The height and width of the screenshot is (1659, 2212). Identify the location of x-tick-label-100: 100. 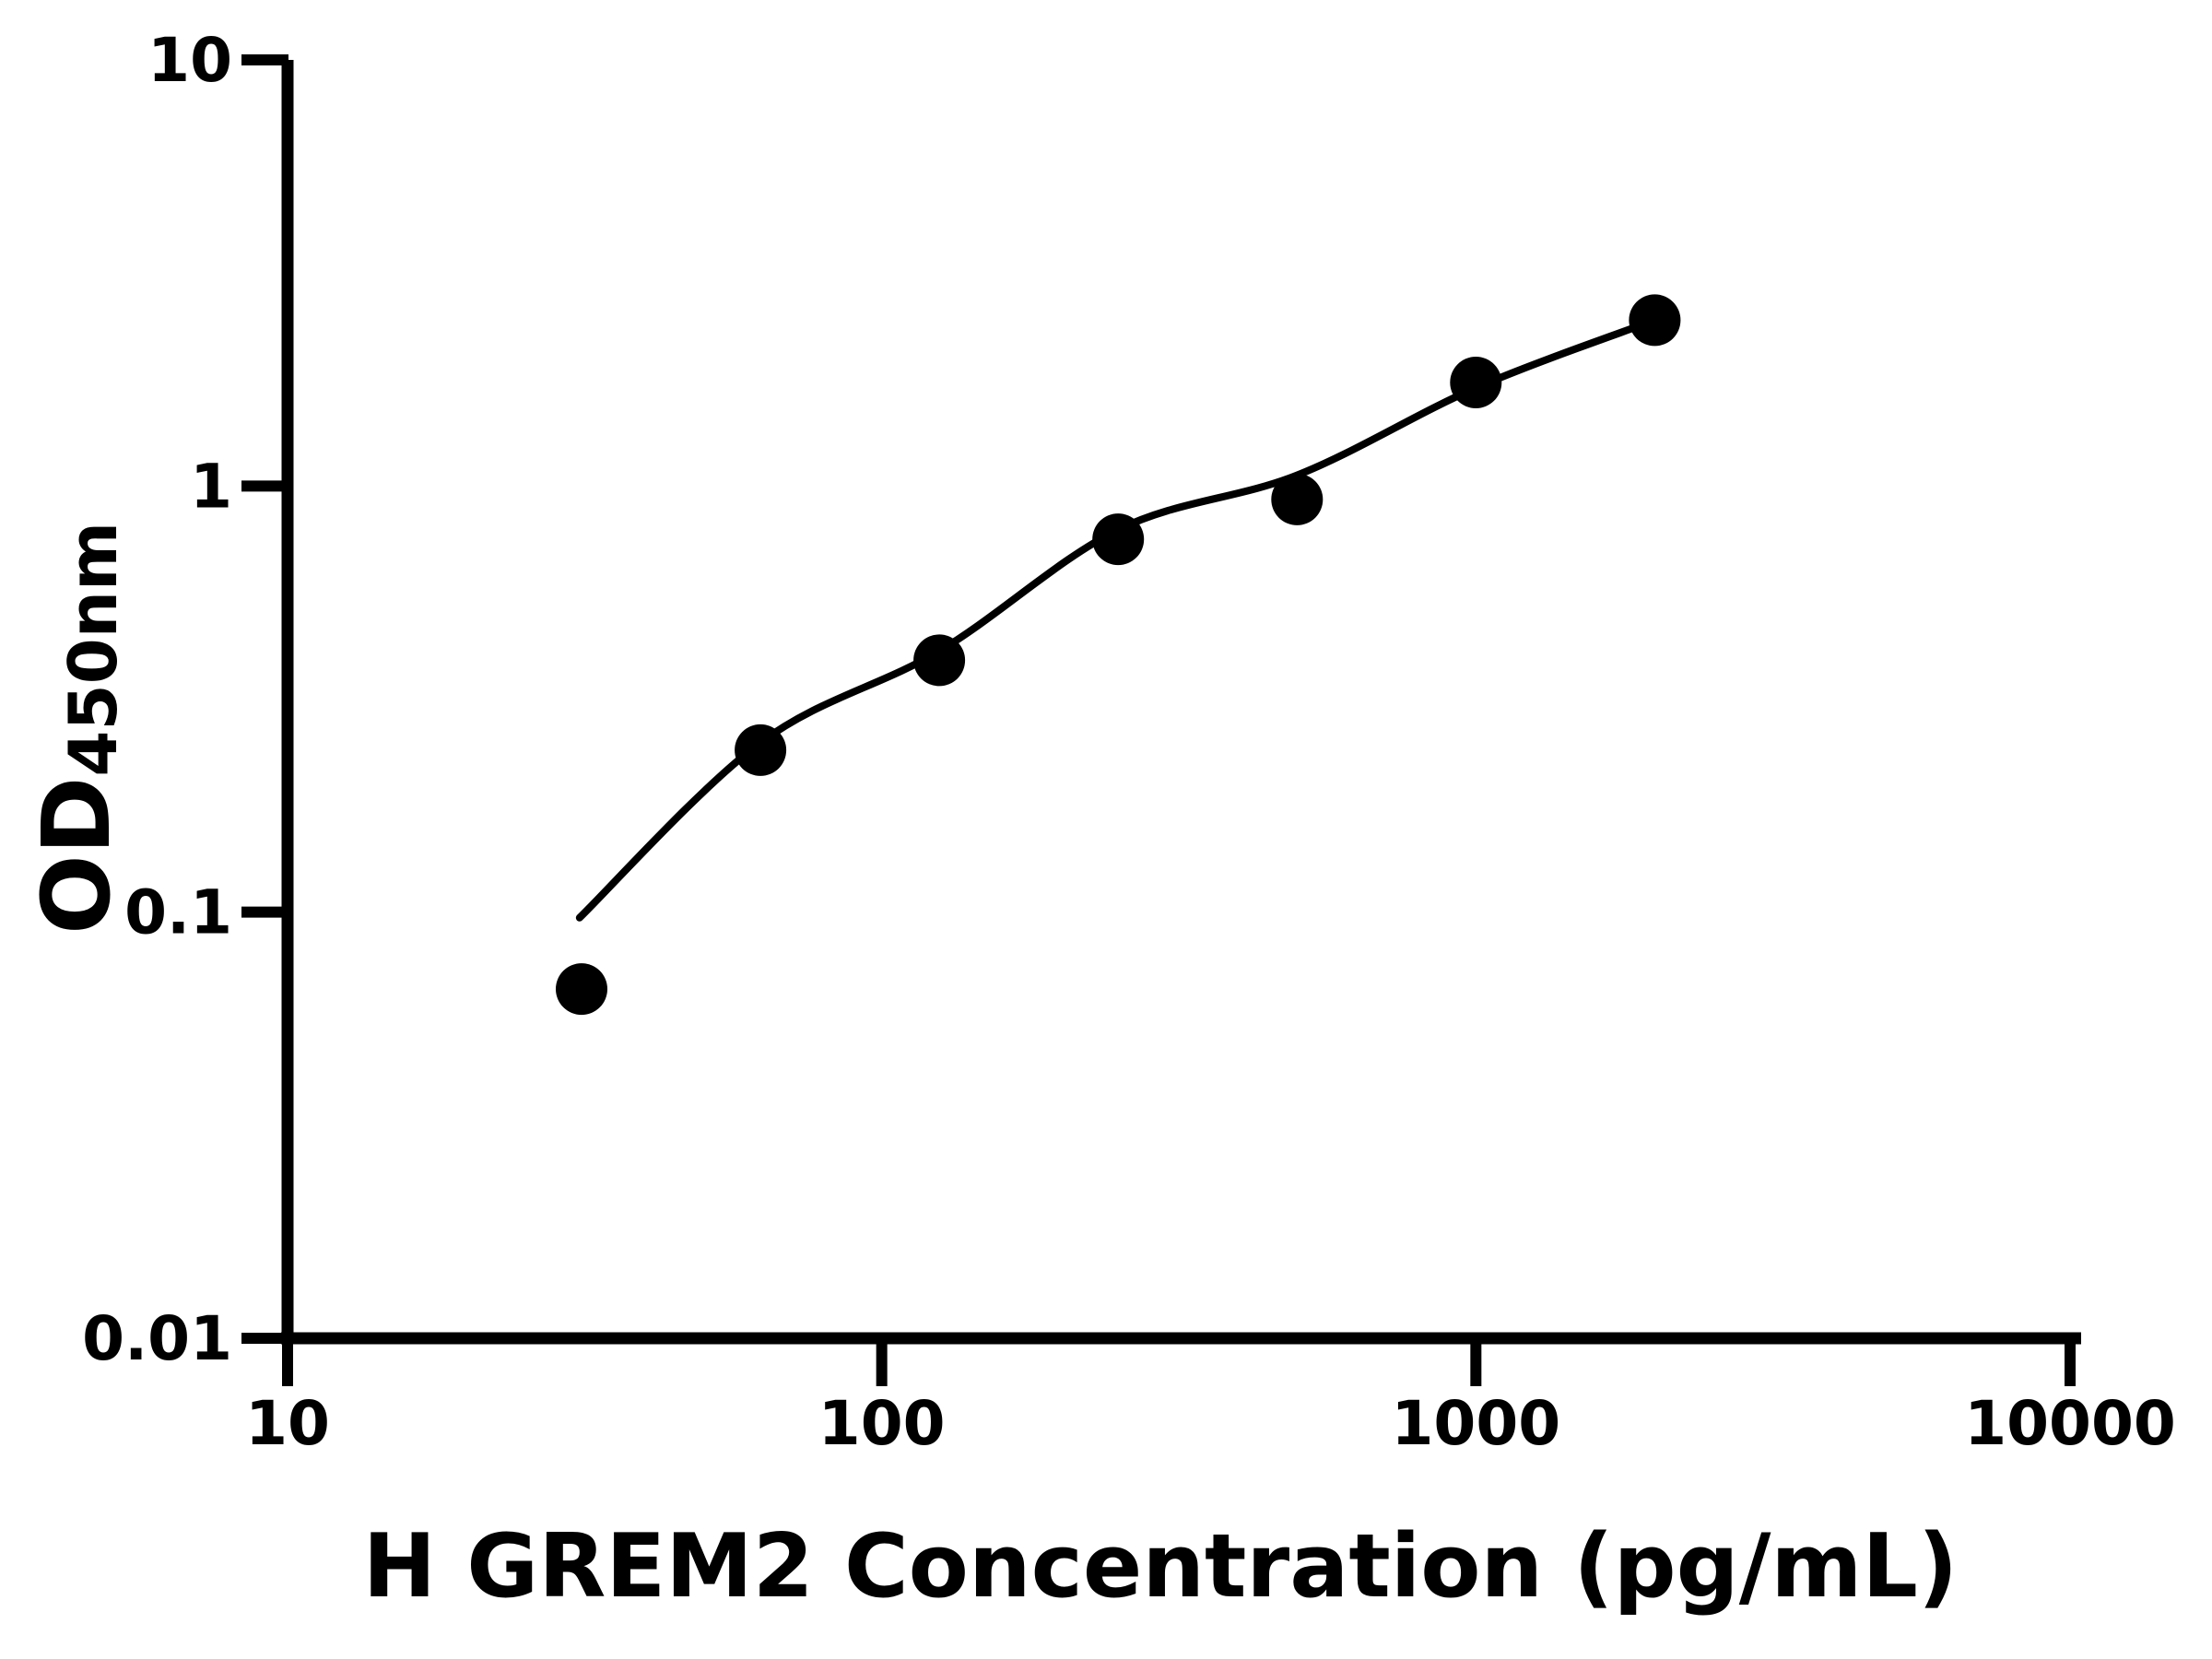
(882, 1423).